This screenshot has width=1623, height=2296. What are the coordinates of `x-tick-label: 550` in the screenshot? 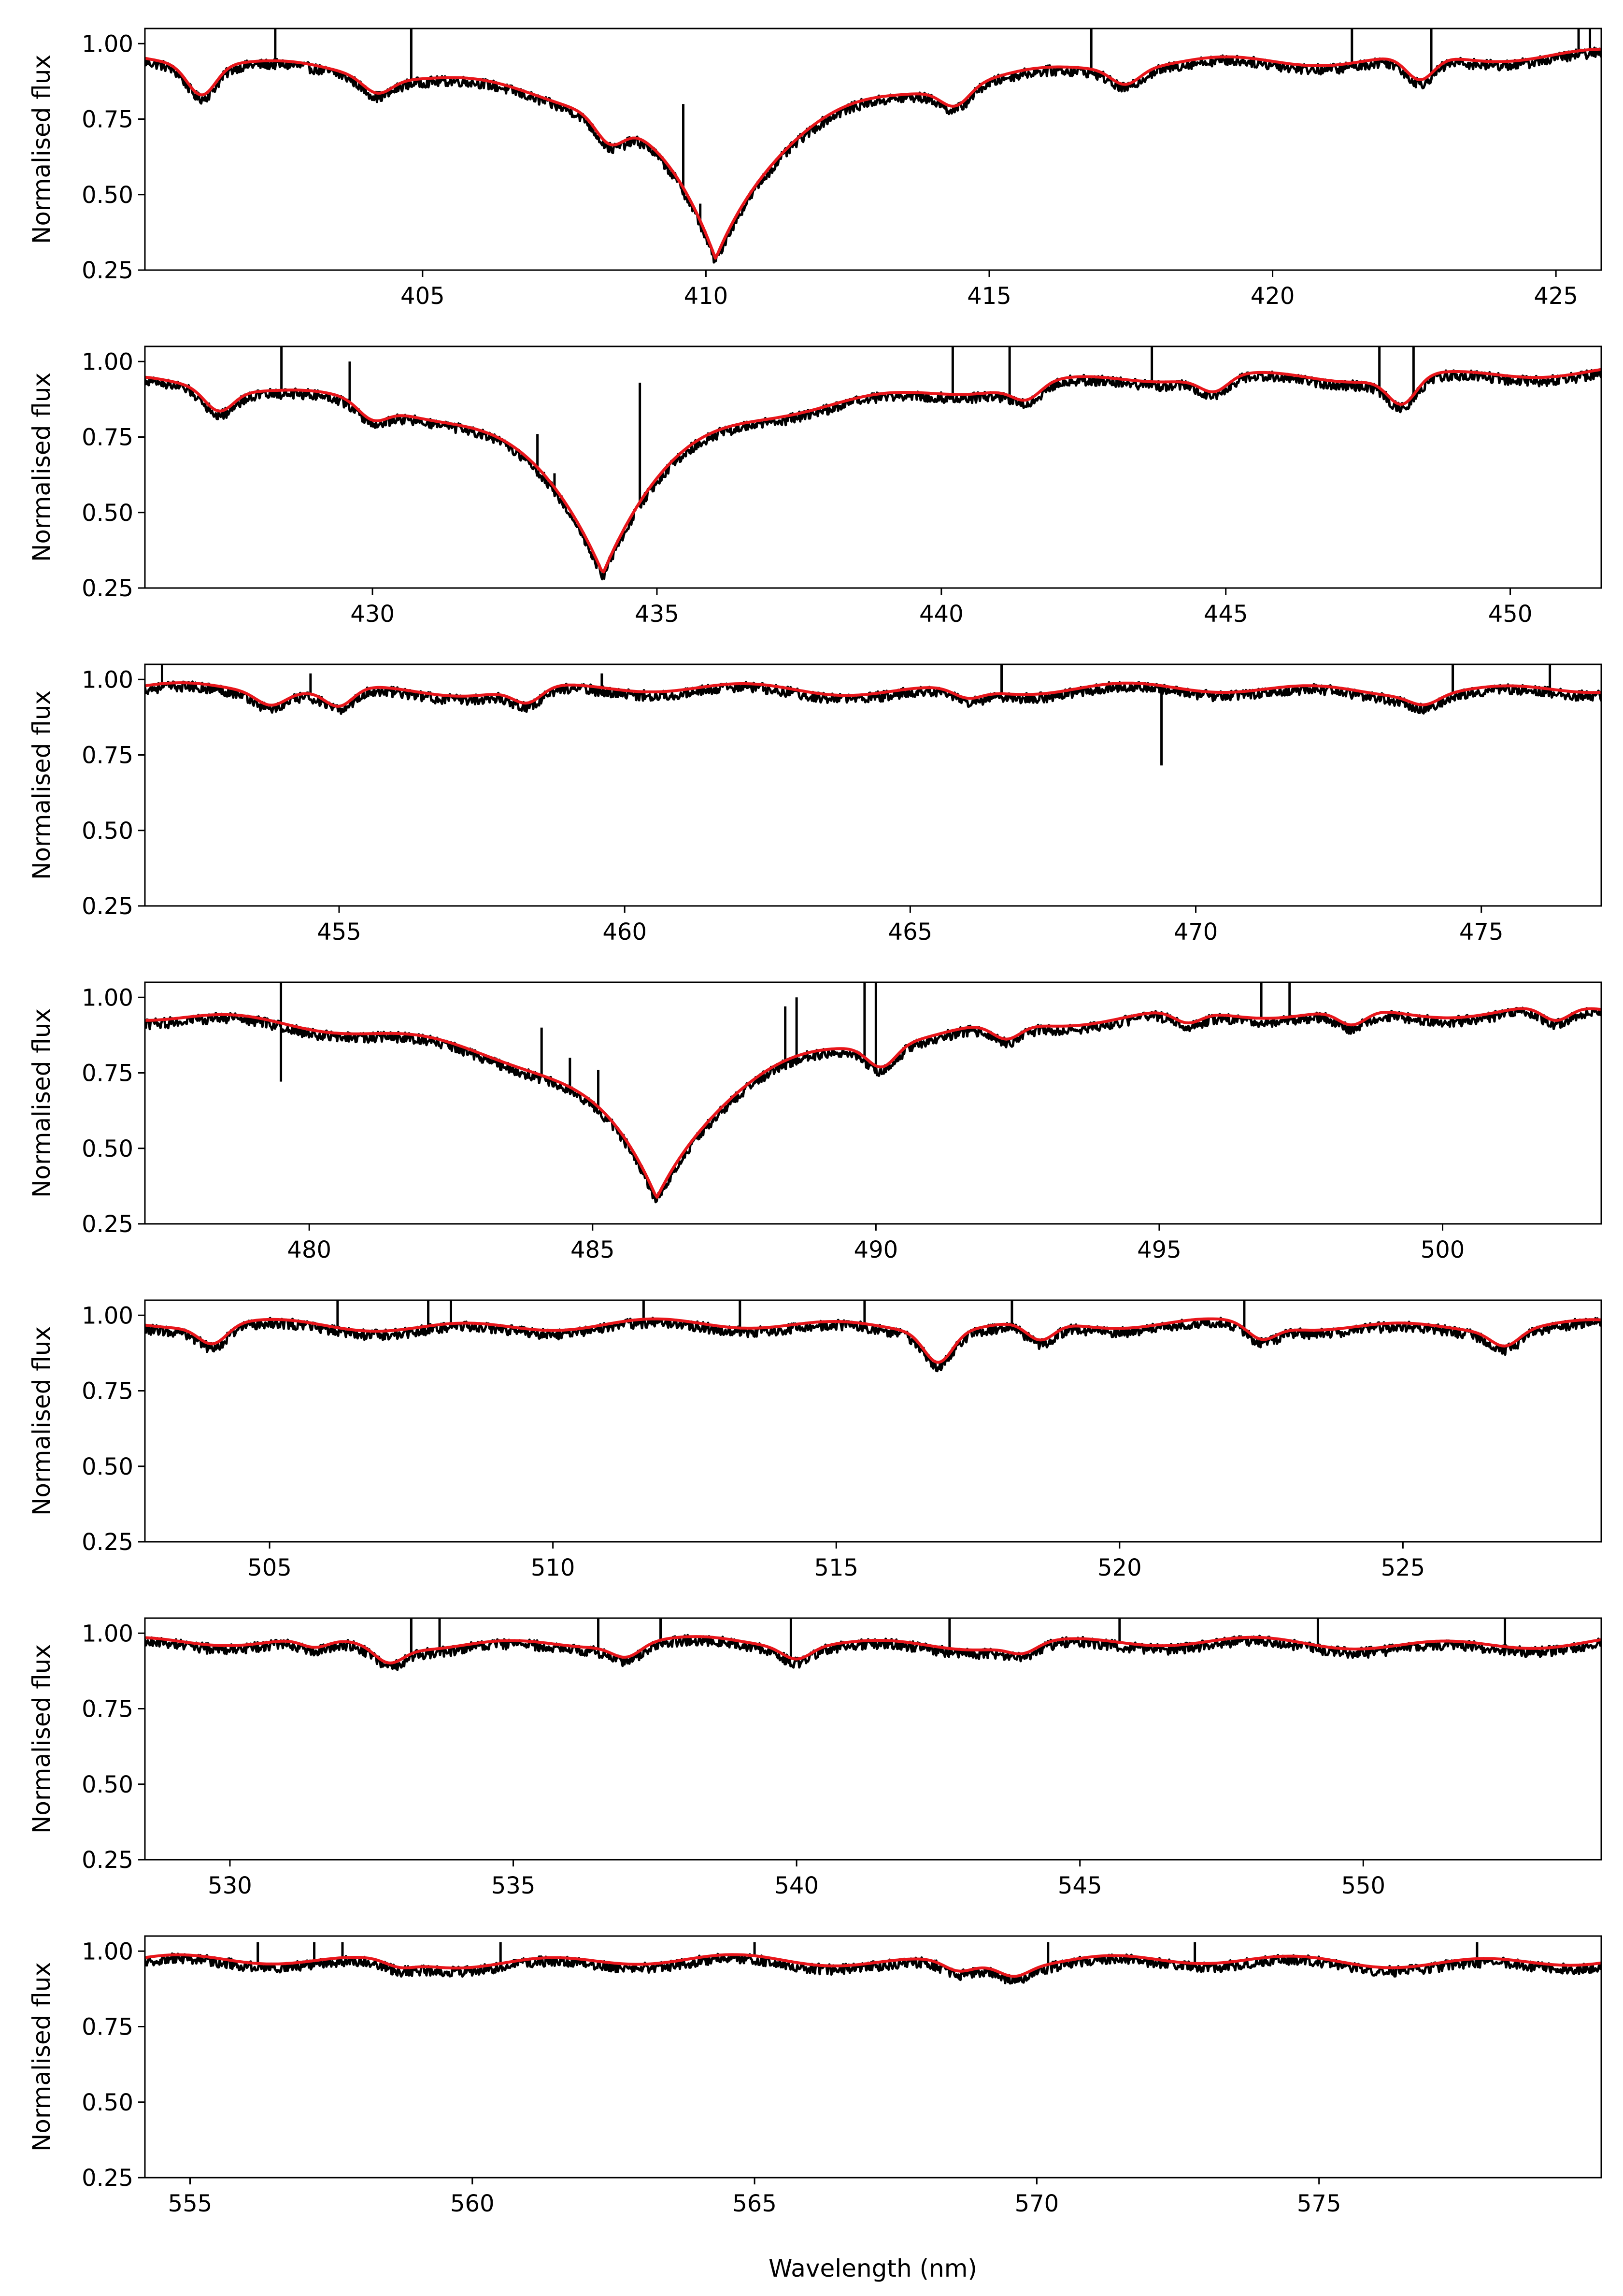 It's located at (1363, 1885).